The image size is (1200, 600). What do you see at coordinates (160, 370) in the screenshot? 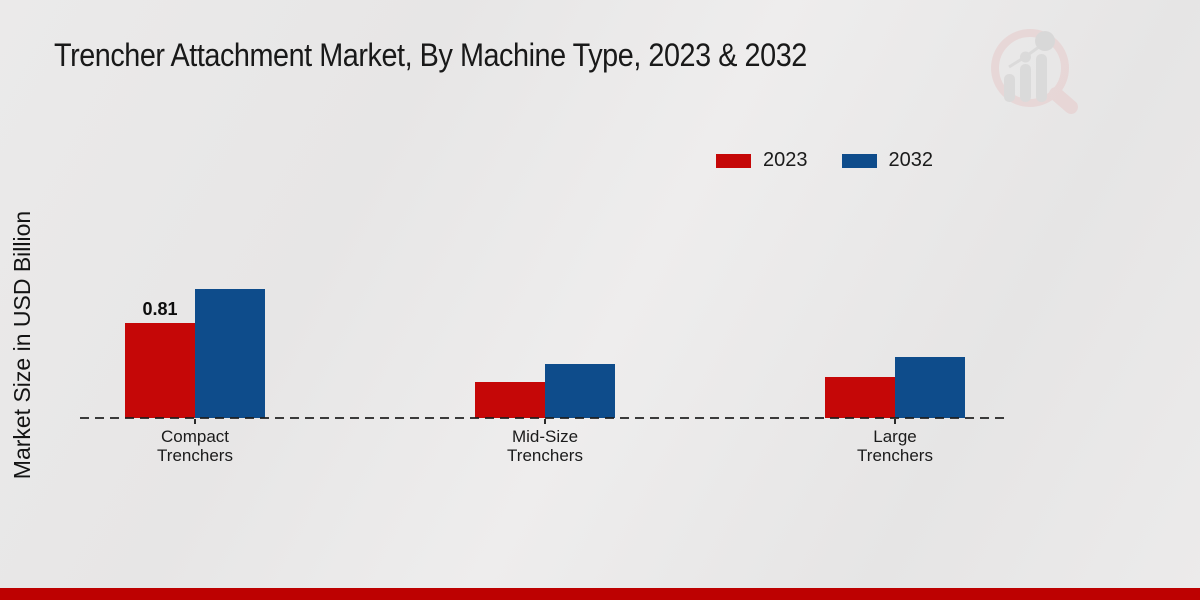
I see `bar-2023-compact-trenchers` at bounding box center [160, 370].